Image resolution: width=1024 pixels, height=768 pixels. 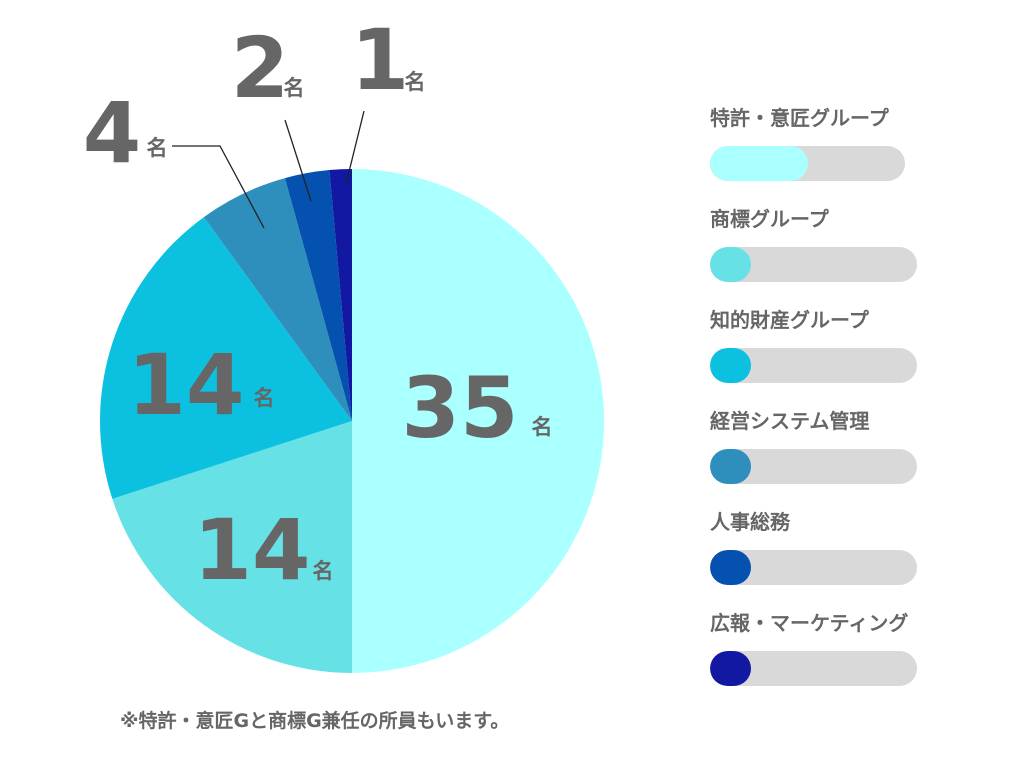 I want to click on slice-value-label: 35, so click(x=460, y=408).